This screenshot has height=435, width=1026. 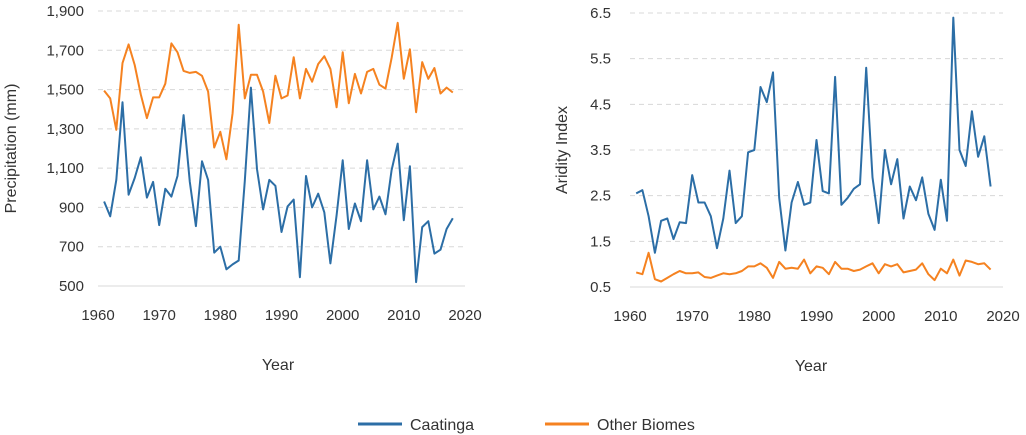 What do you see at coordinates (600, 196) in the screenshot?
I see `y-tick-label: 2.5` at bounding box center [600, 196].